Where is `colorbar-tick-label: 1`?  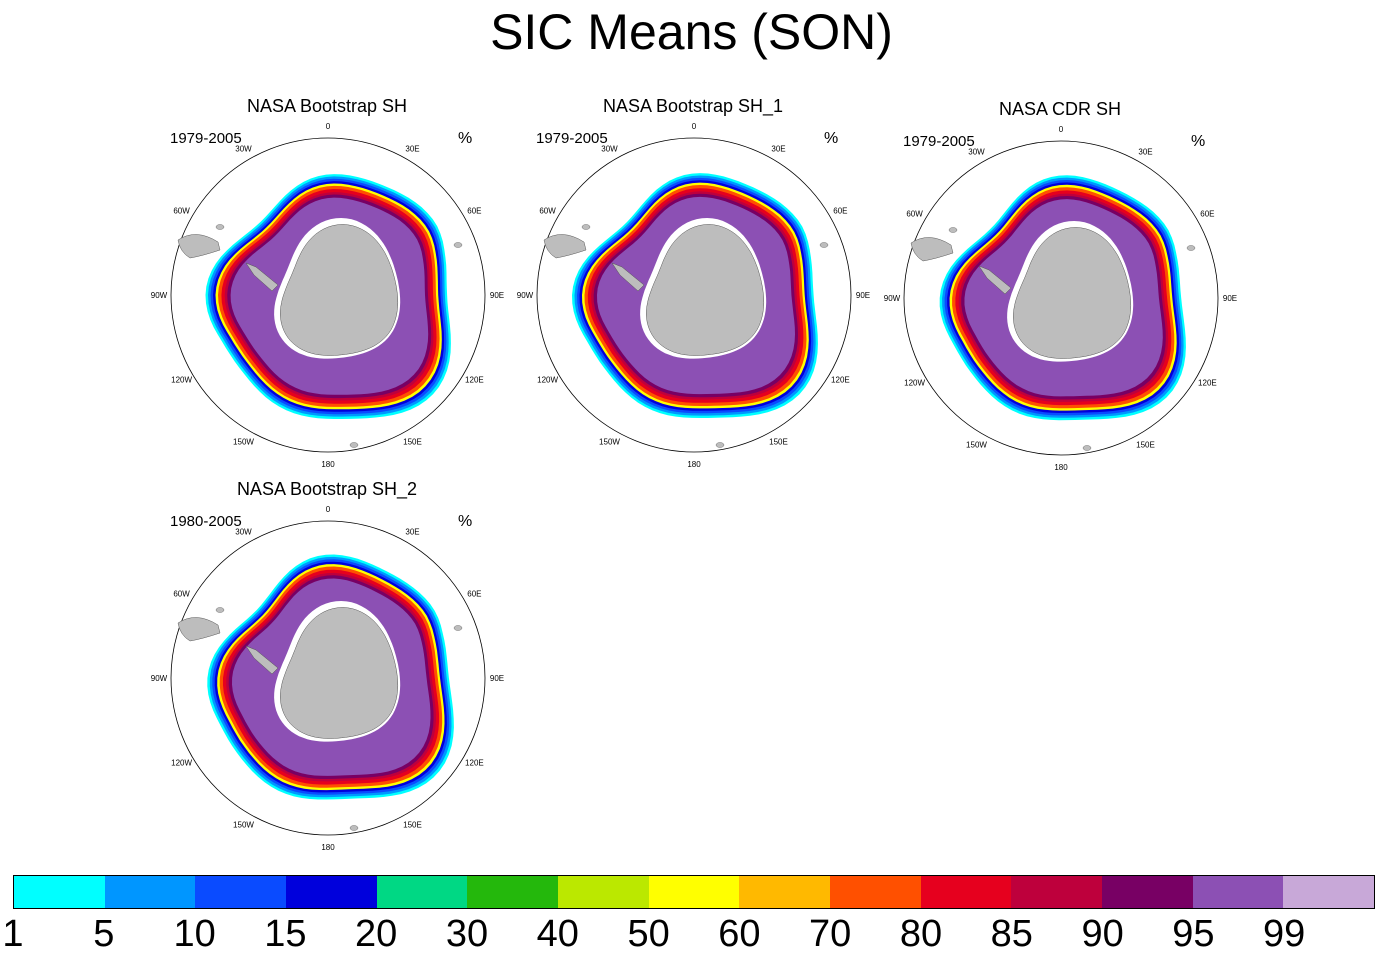
colorbar-tick-label: 1 is located at coordinates (13, 934).